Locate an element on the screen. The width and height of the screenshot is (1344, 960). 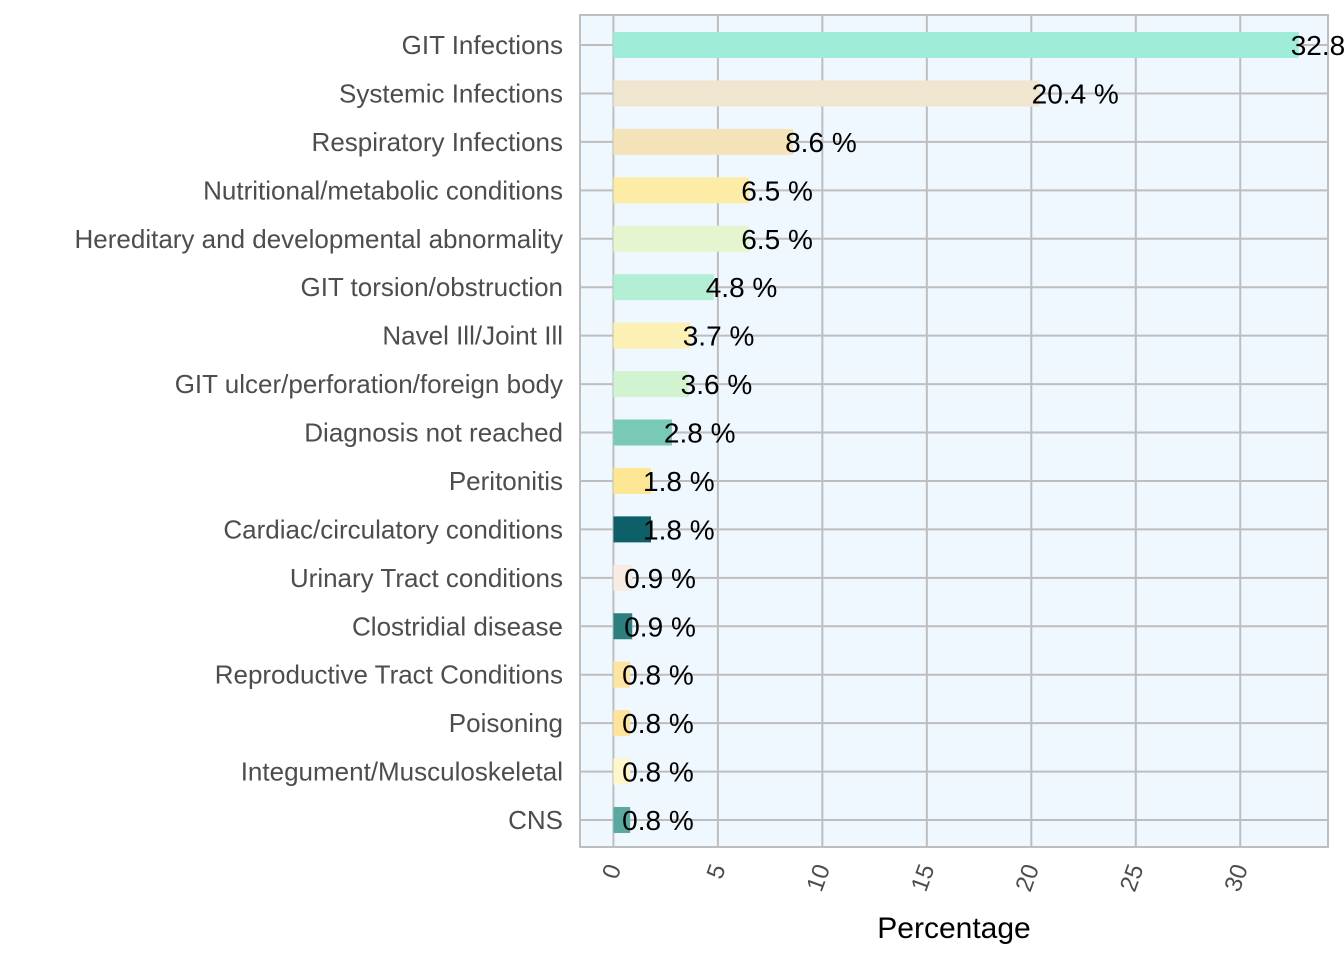
x-tick-label: 30 is located at coordinates (1236, 878).